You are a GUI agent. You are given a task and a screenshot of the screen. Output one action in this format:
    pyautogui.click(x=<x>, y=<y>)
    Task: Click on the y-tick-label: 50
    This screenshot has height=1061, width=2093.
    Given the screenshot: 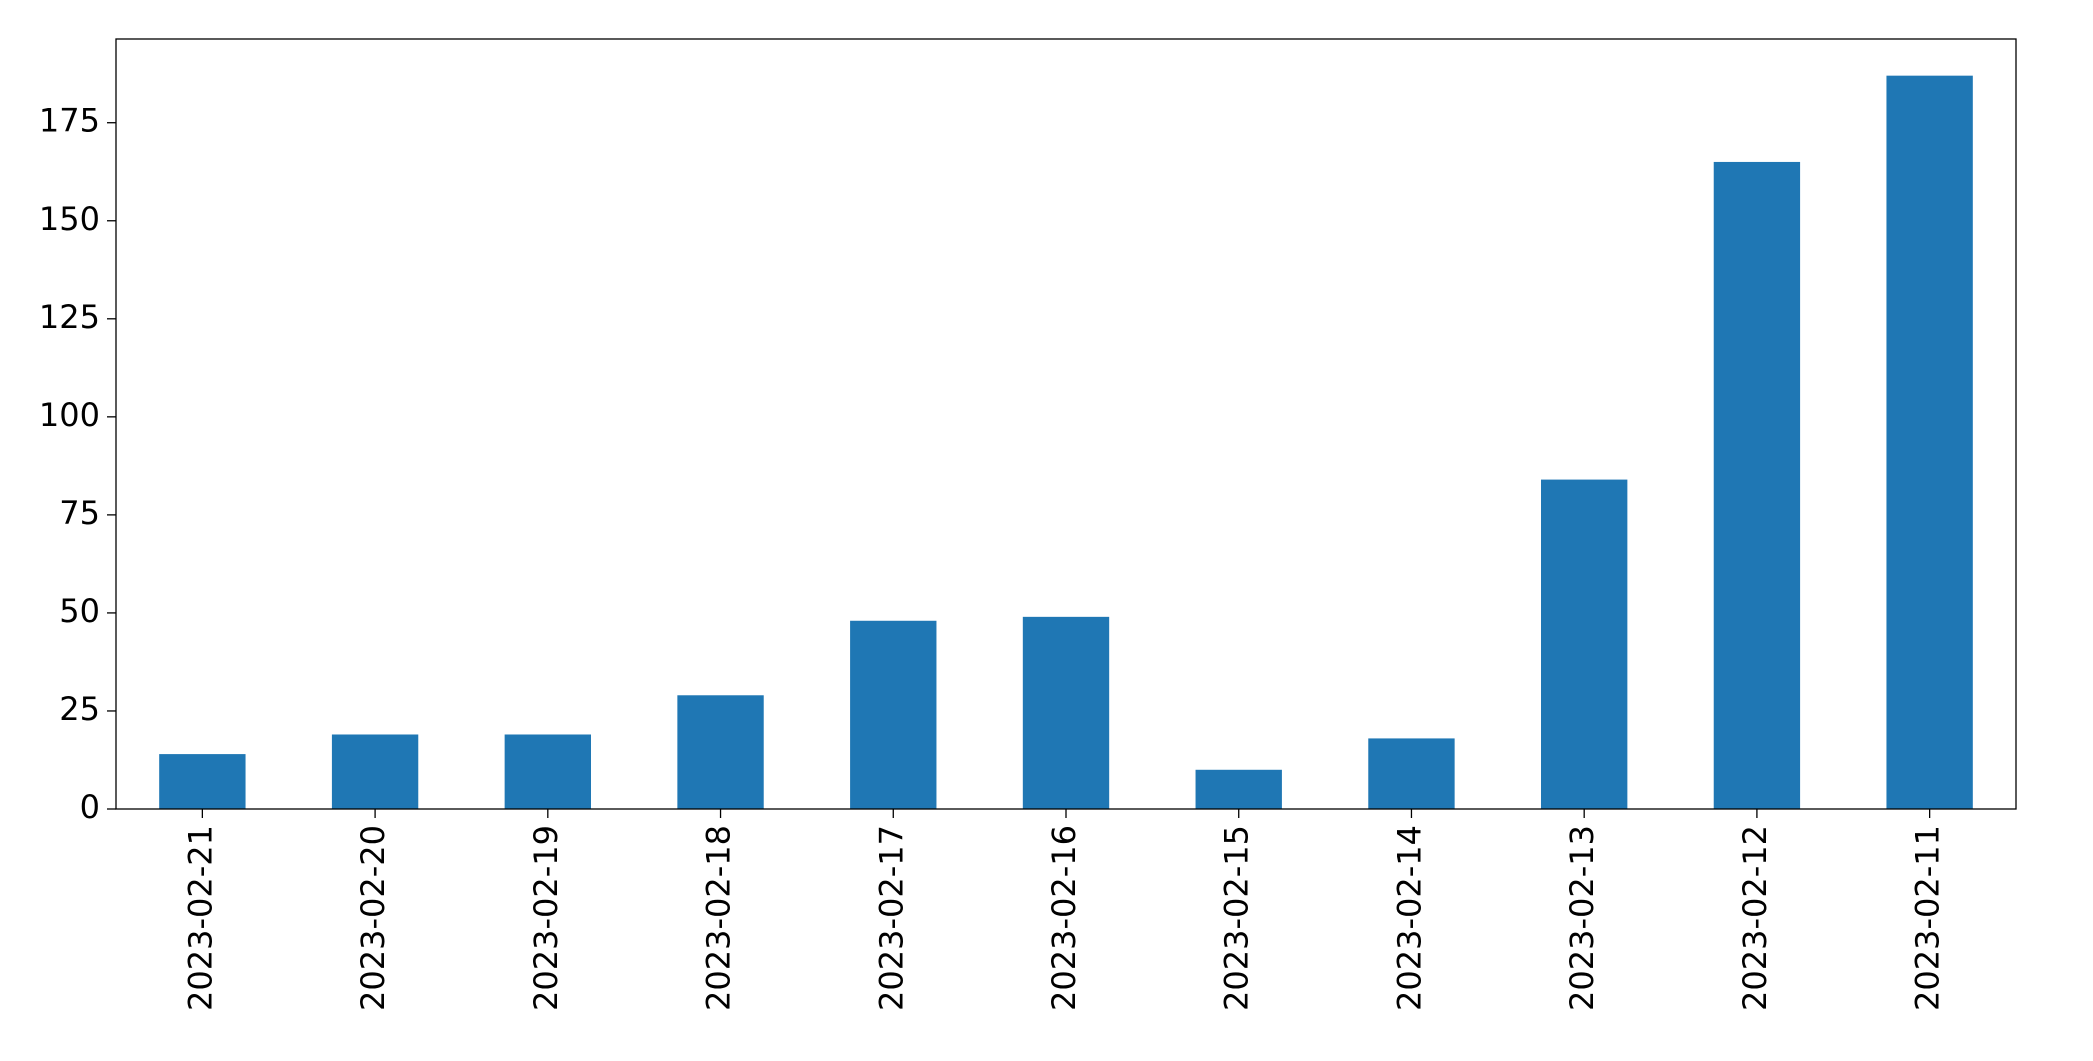 What is the action you would take?
    pyautogui.click(x=79, y=611)
    